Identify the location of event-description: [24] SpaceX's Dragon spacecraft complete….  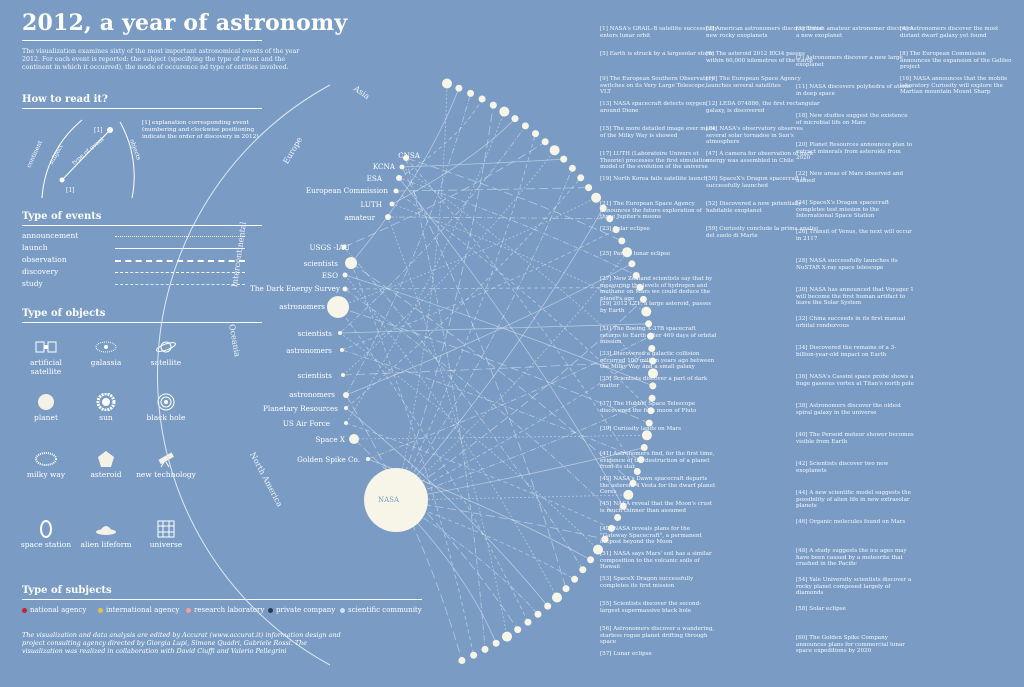
(855, 210).